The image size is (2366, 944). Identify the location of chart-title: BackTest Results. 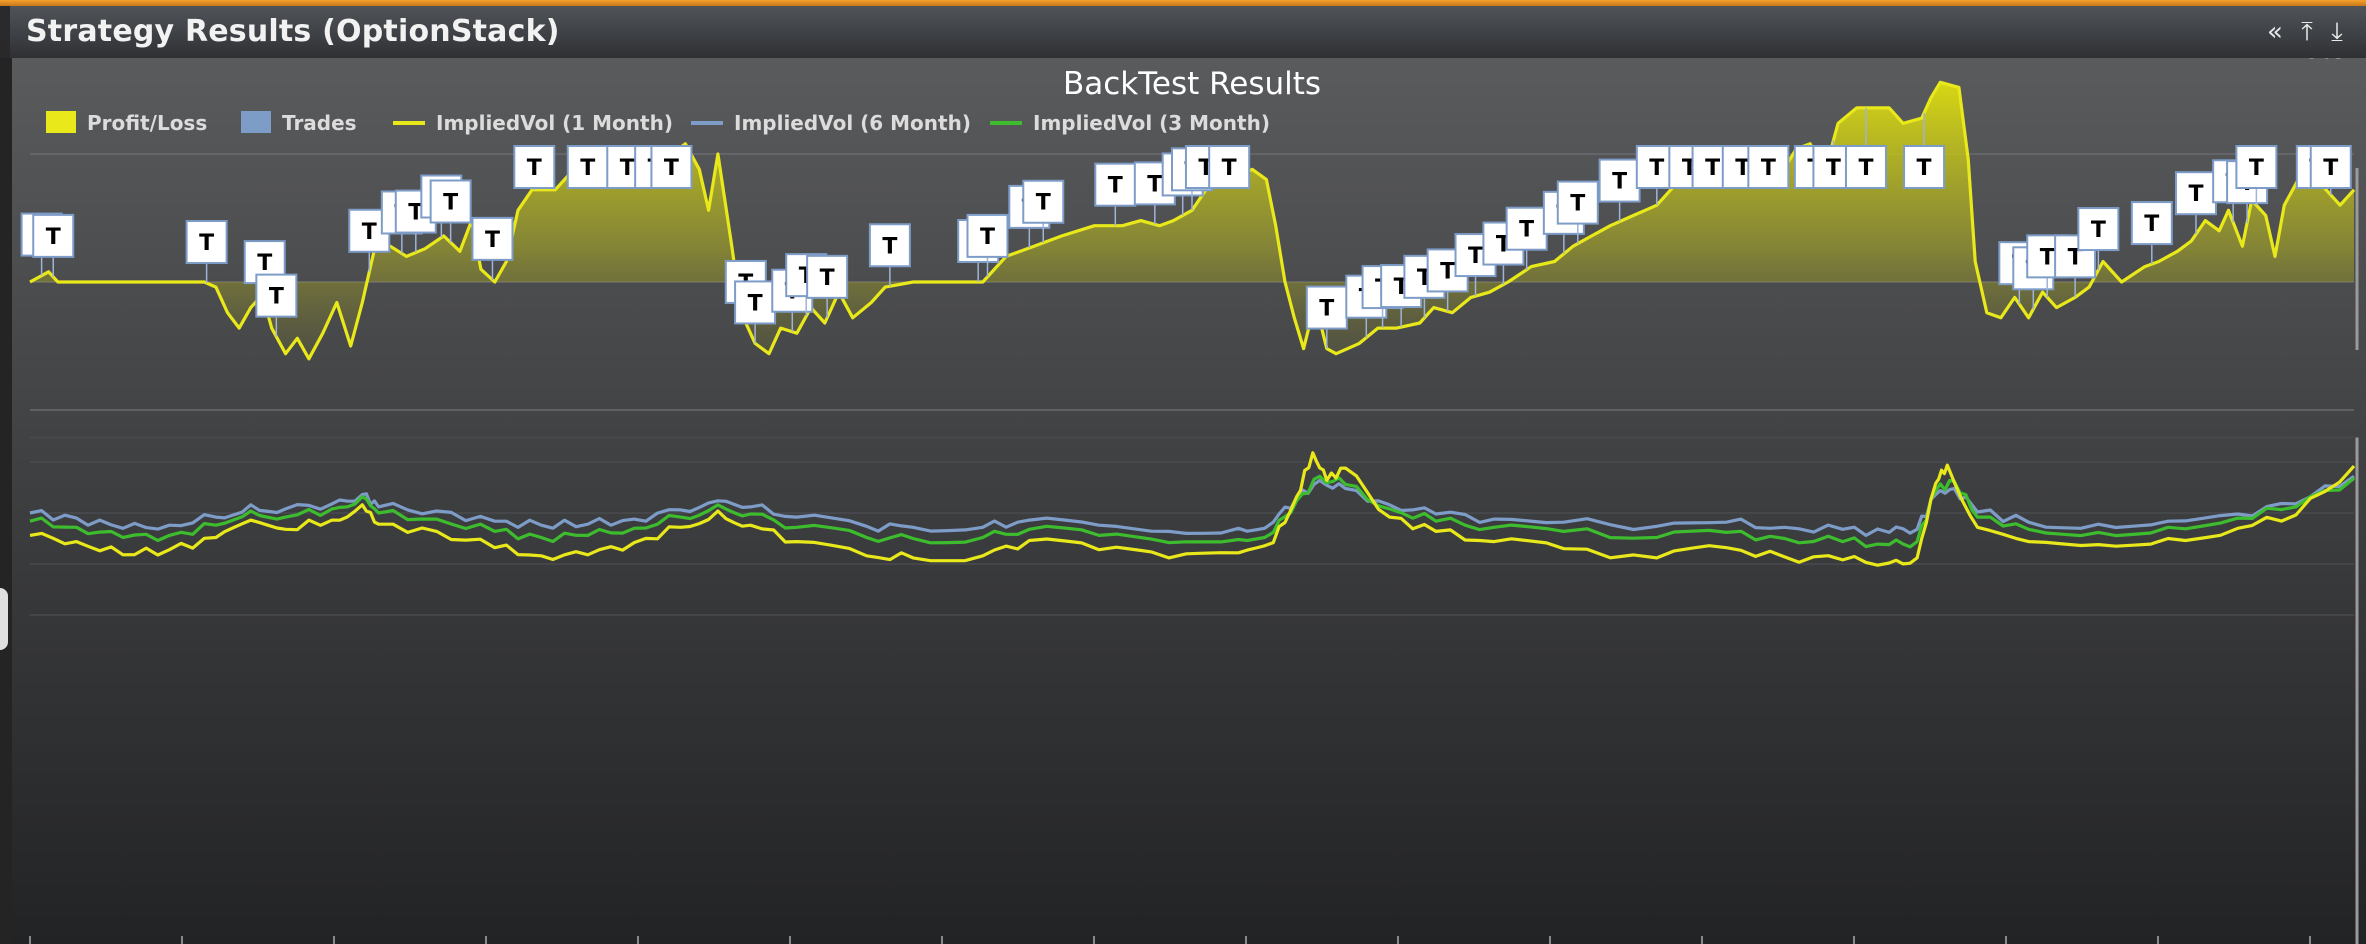
(1192, 84).